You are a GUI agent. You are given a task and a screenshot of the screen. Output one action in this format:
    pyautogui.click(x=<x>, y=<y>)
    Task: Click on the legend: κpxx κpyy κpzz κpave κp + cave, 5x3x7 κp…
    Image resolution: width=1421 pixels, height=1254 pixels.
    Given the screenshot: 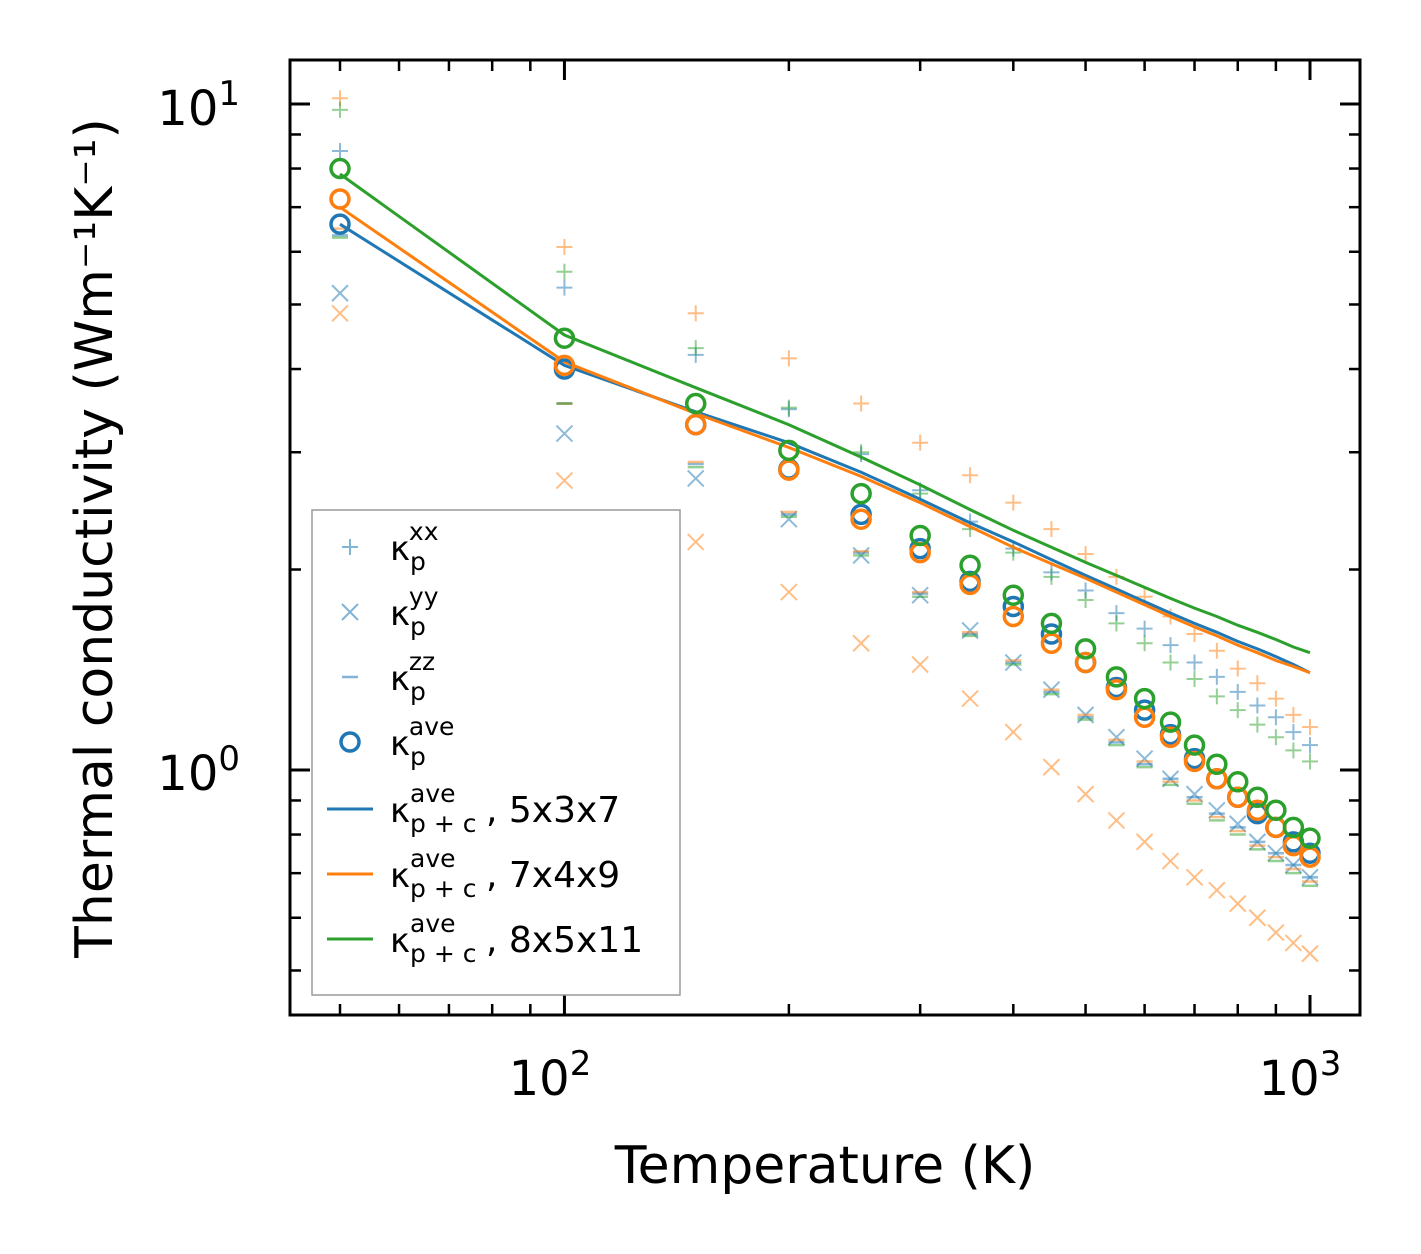 What is the action you would take?
    pyautogui.click(x=496, y=752)
    